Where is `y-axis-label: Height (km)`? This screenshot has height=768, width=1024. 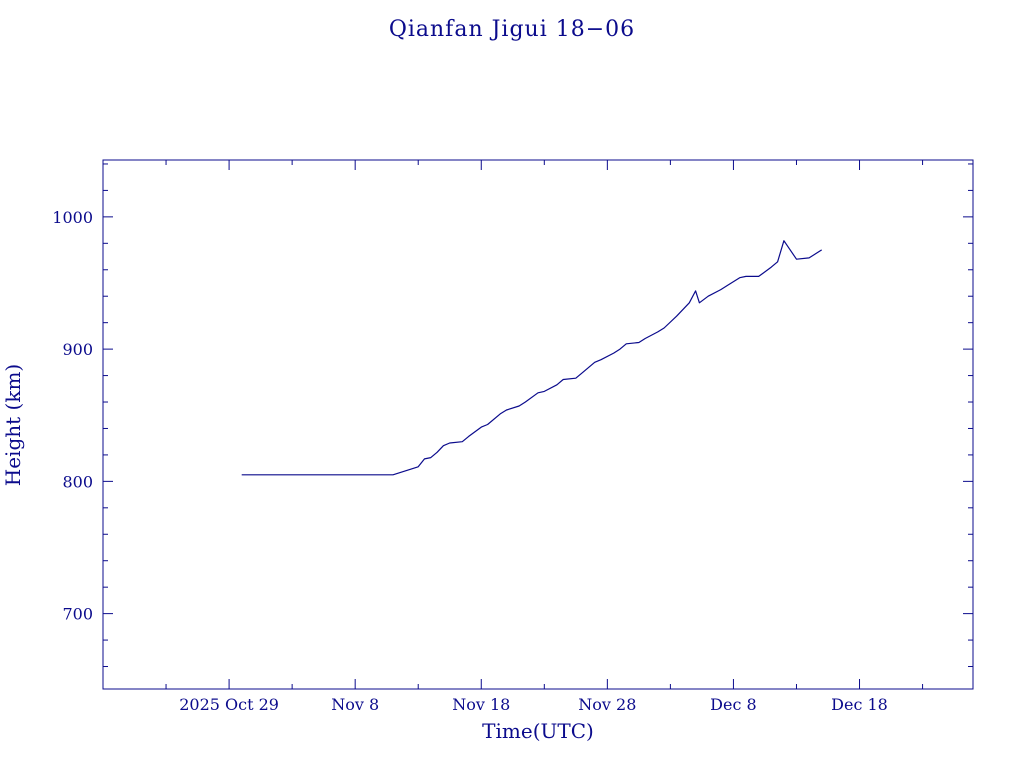 y-axis-label: Height (km) is located at coordinates (13, 425).